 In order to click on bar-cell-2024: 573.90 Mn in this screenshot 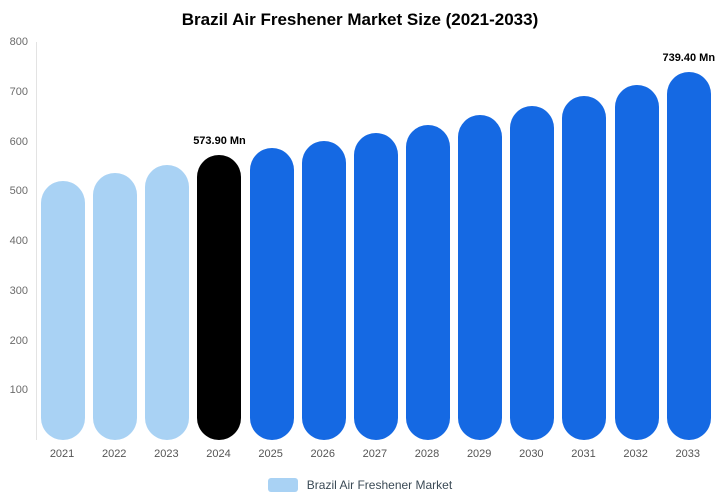, I will do `click(219, 241)`.